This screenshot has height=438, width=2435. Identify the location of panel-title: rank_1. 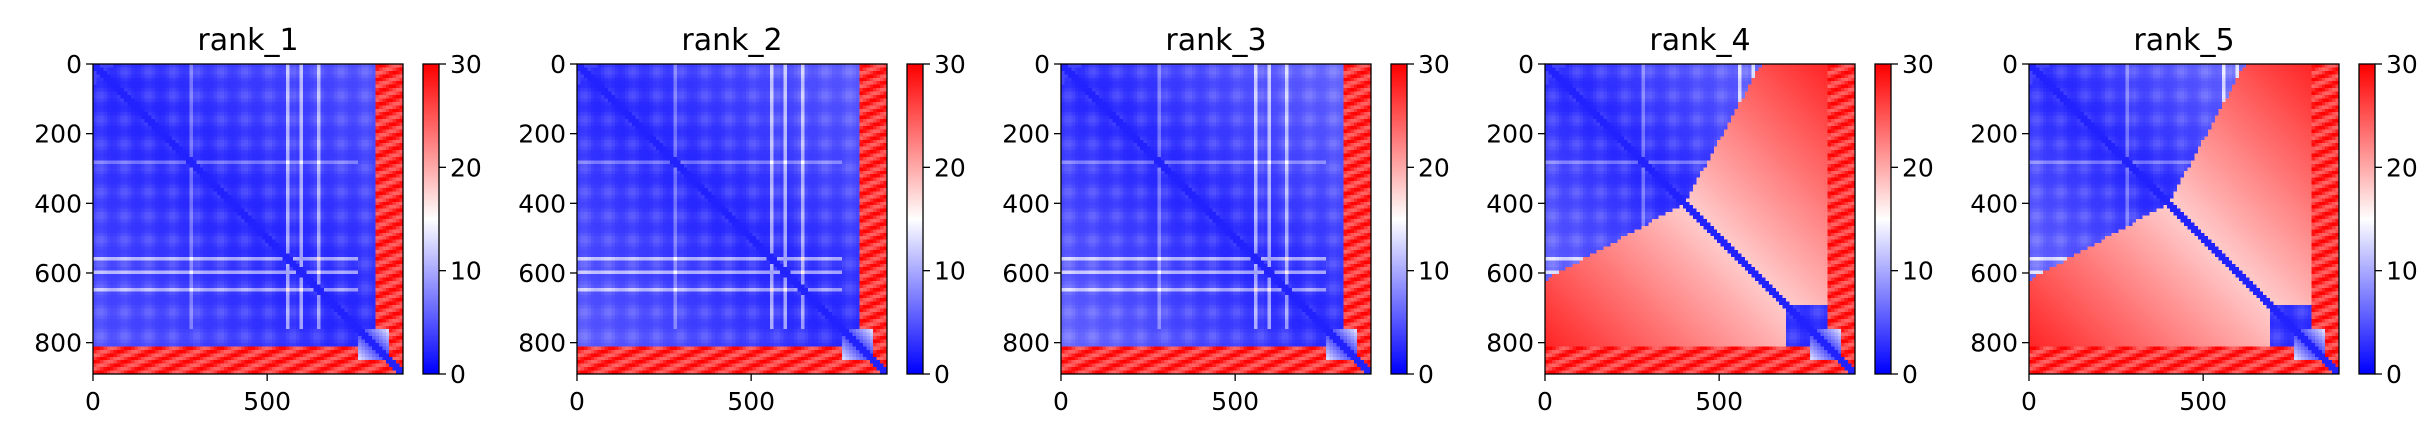
(247, 40).